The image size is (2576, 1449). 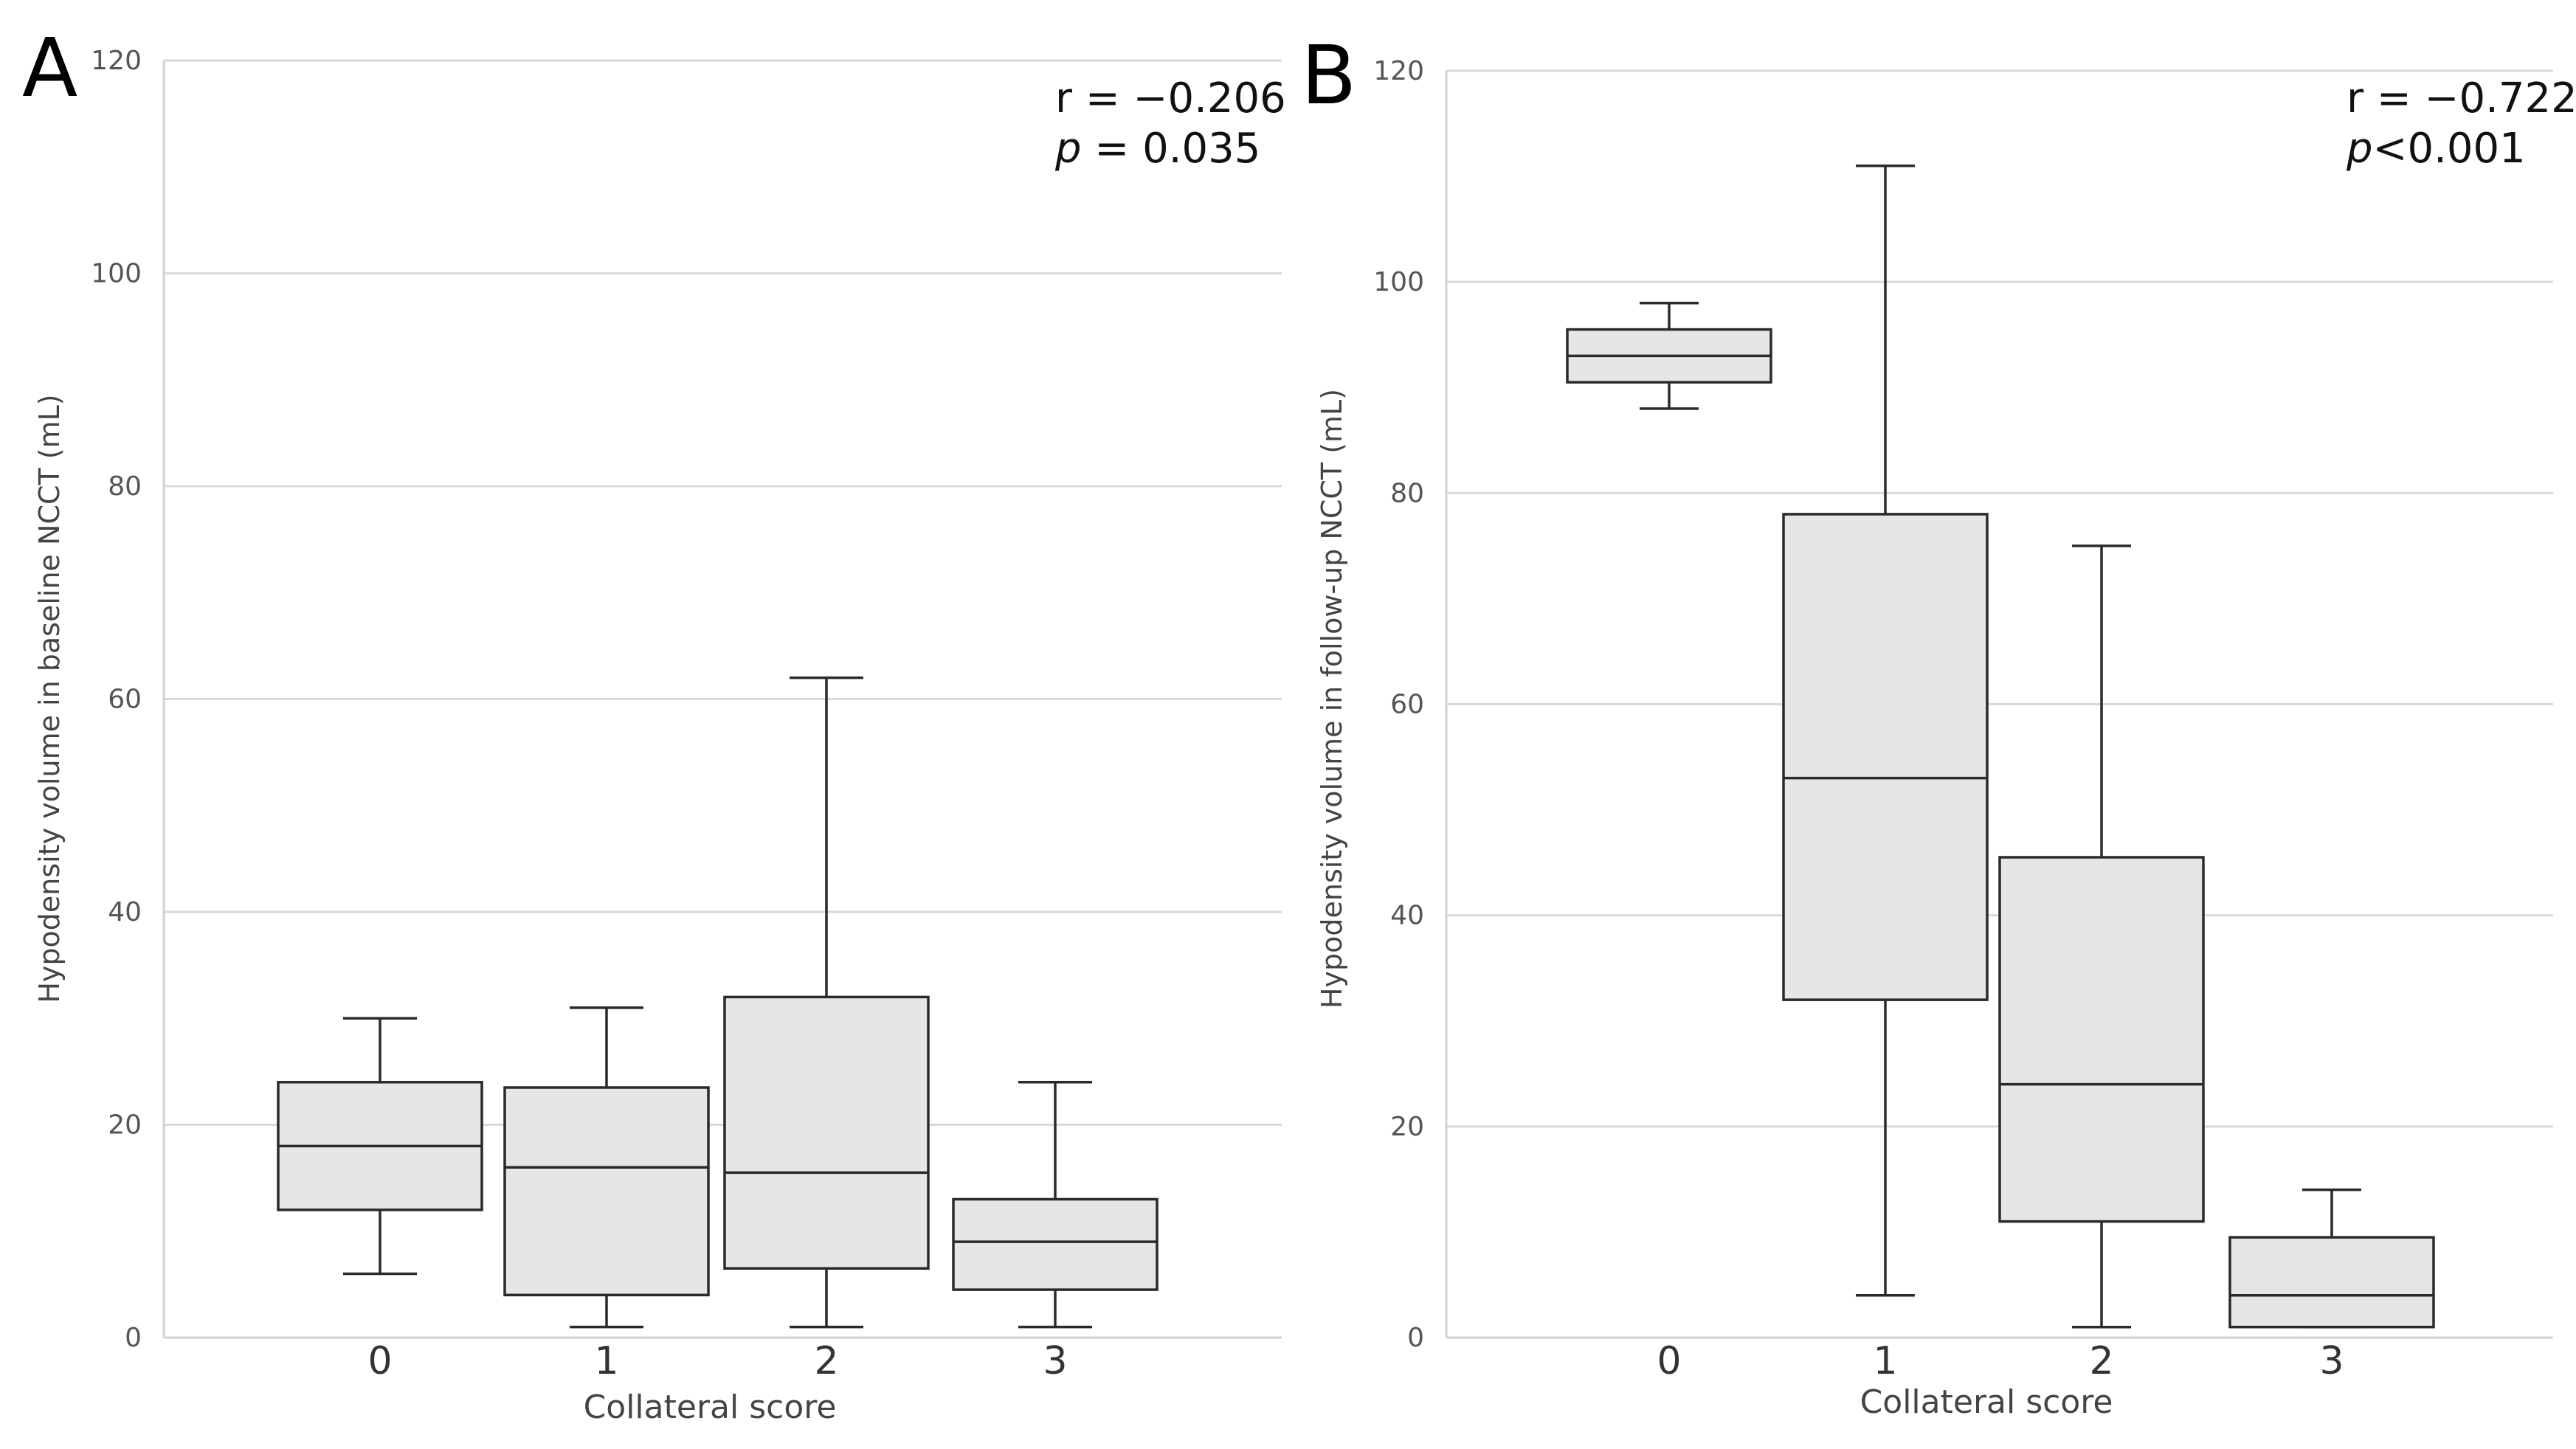 What do you see at coordinates (1669, 1361) in the screenshot?
I see `panel-b-x-tick-label: 0` at bounding box center [1669, 1361].